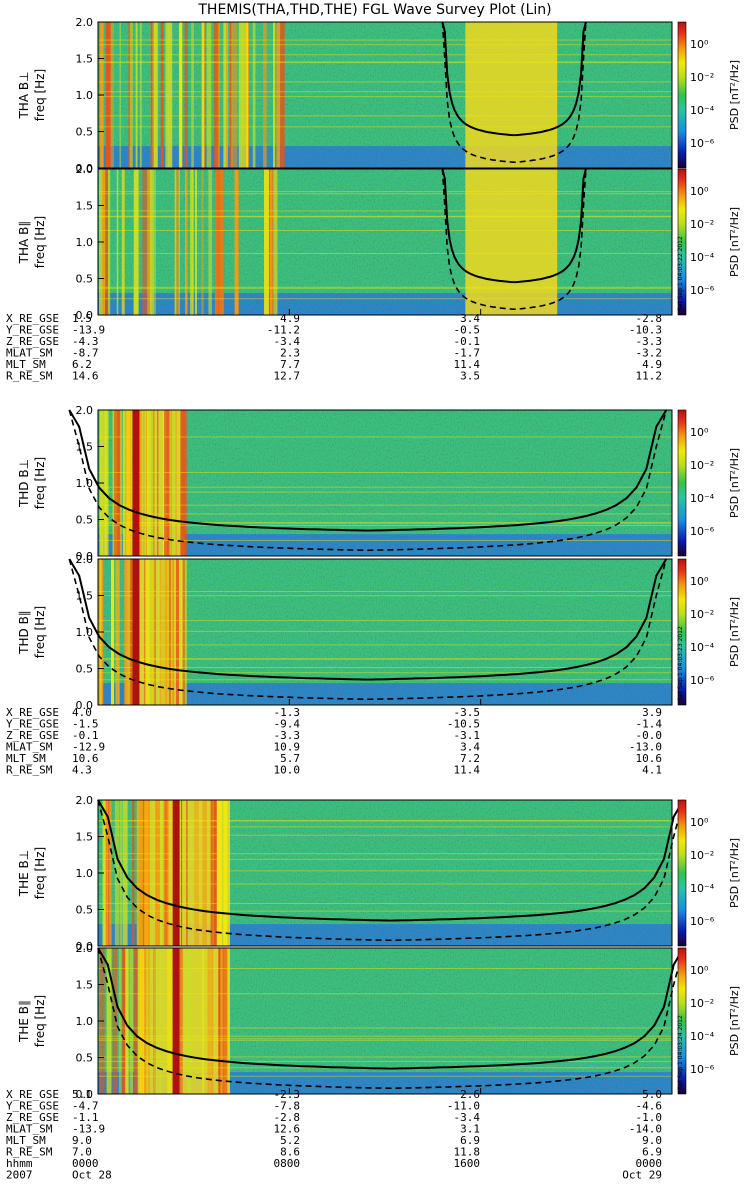  What do you see at coordinates (176, 1021) in the screenshot?
I see `dark-red-stripe` at bounding box center [176, 1021].